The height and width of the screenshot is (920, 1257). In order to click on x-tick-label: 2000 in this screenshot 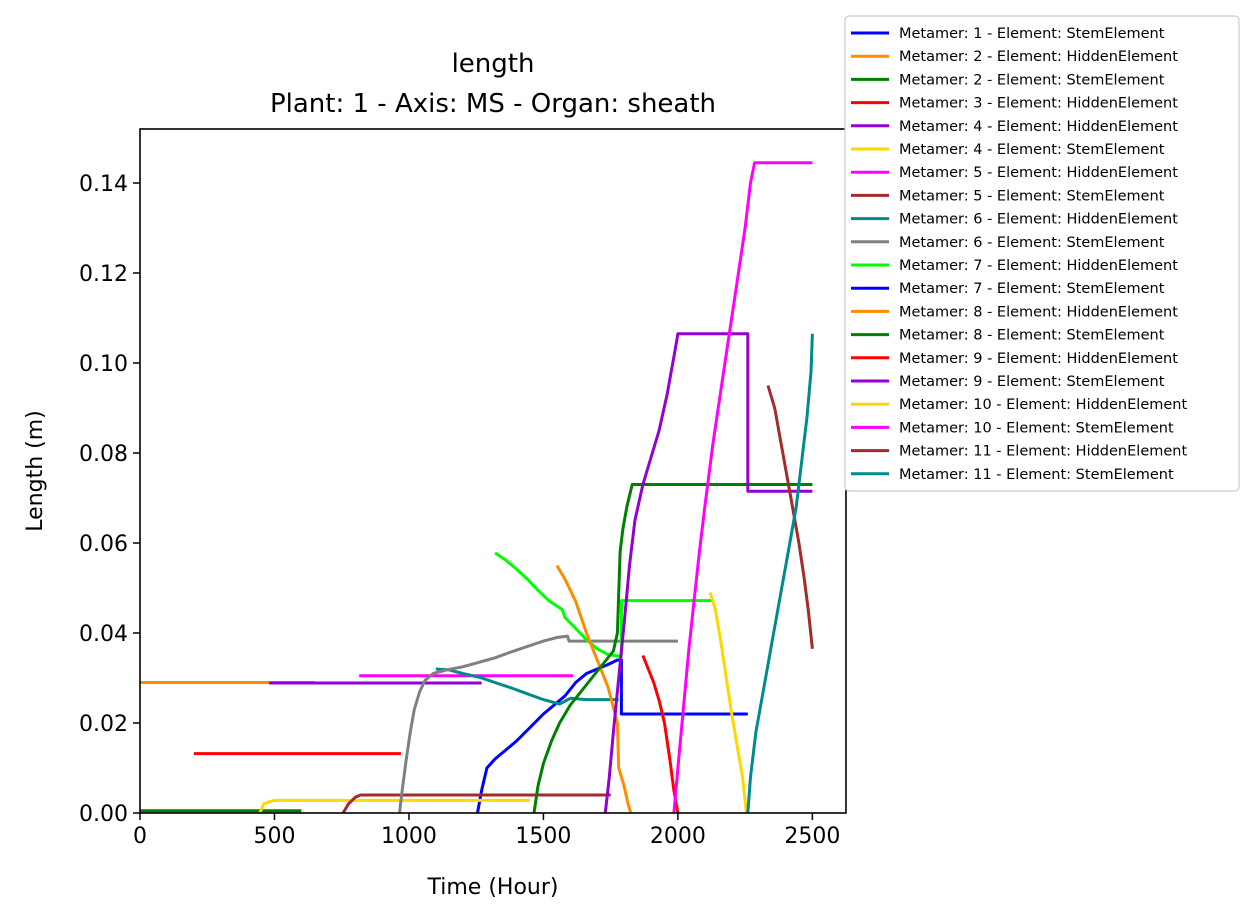, I will do `click(678, 836)`.